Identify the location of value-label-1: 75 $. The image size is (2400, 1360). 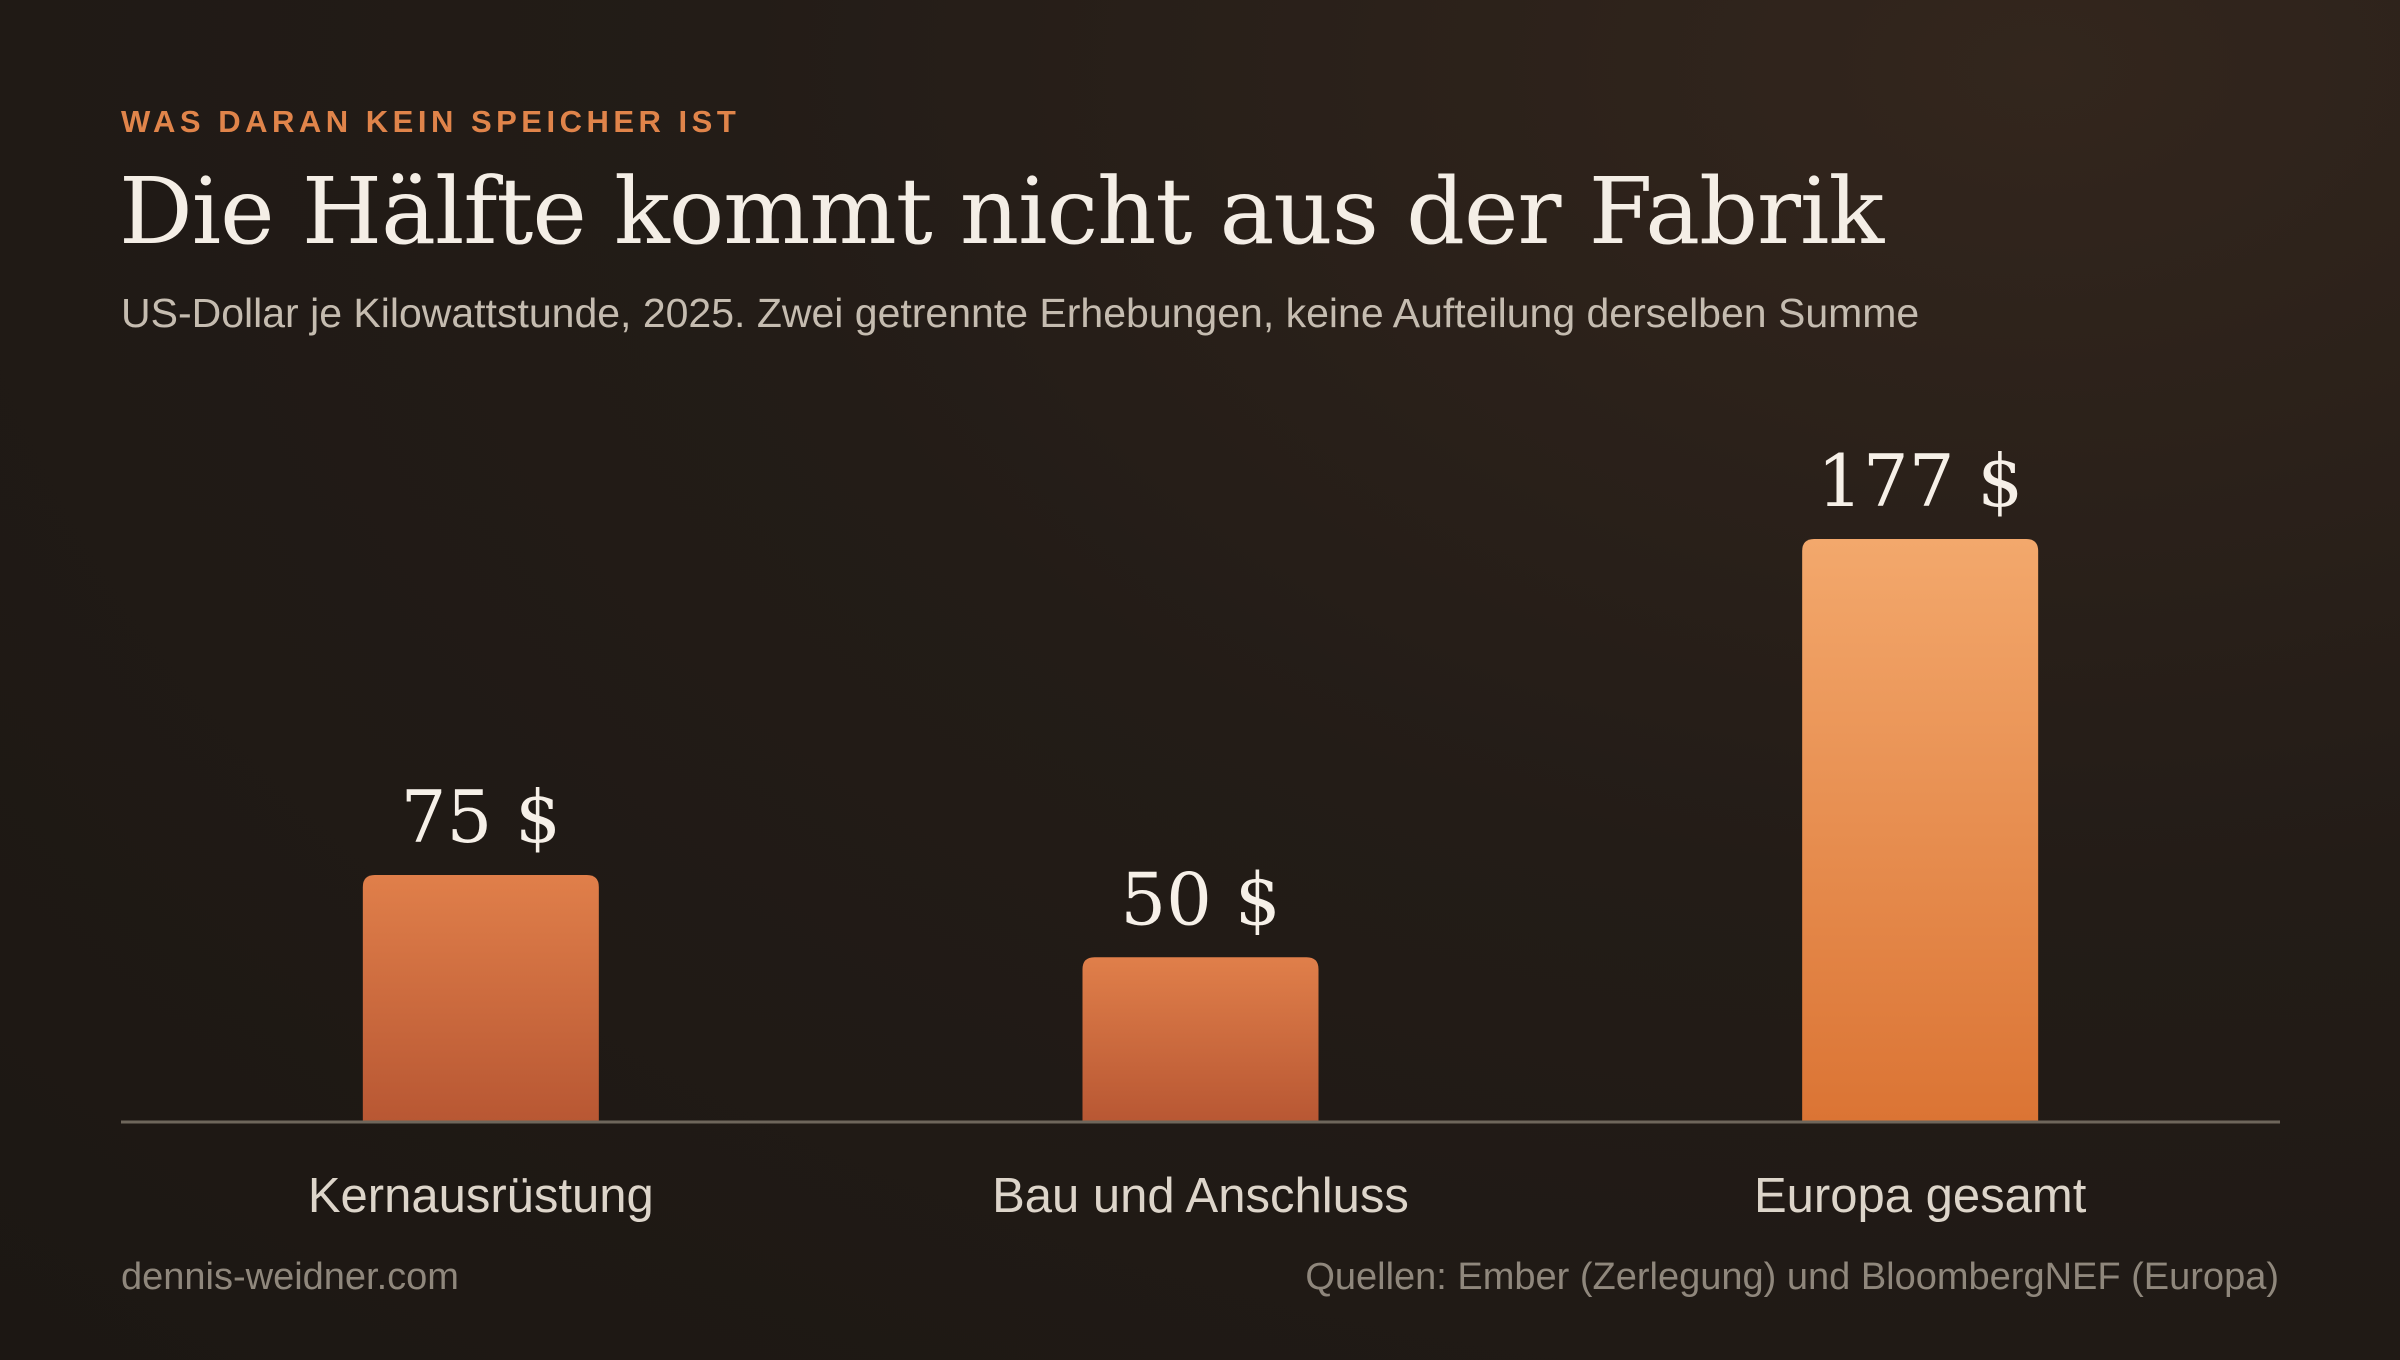
(481, 817).